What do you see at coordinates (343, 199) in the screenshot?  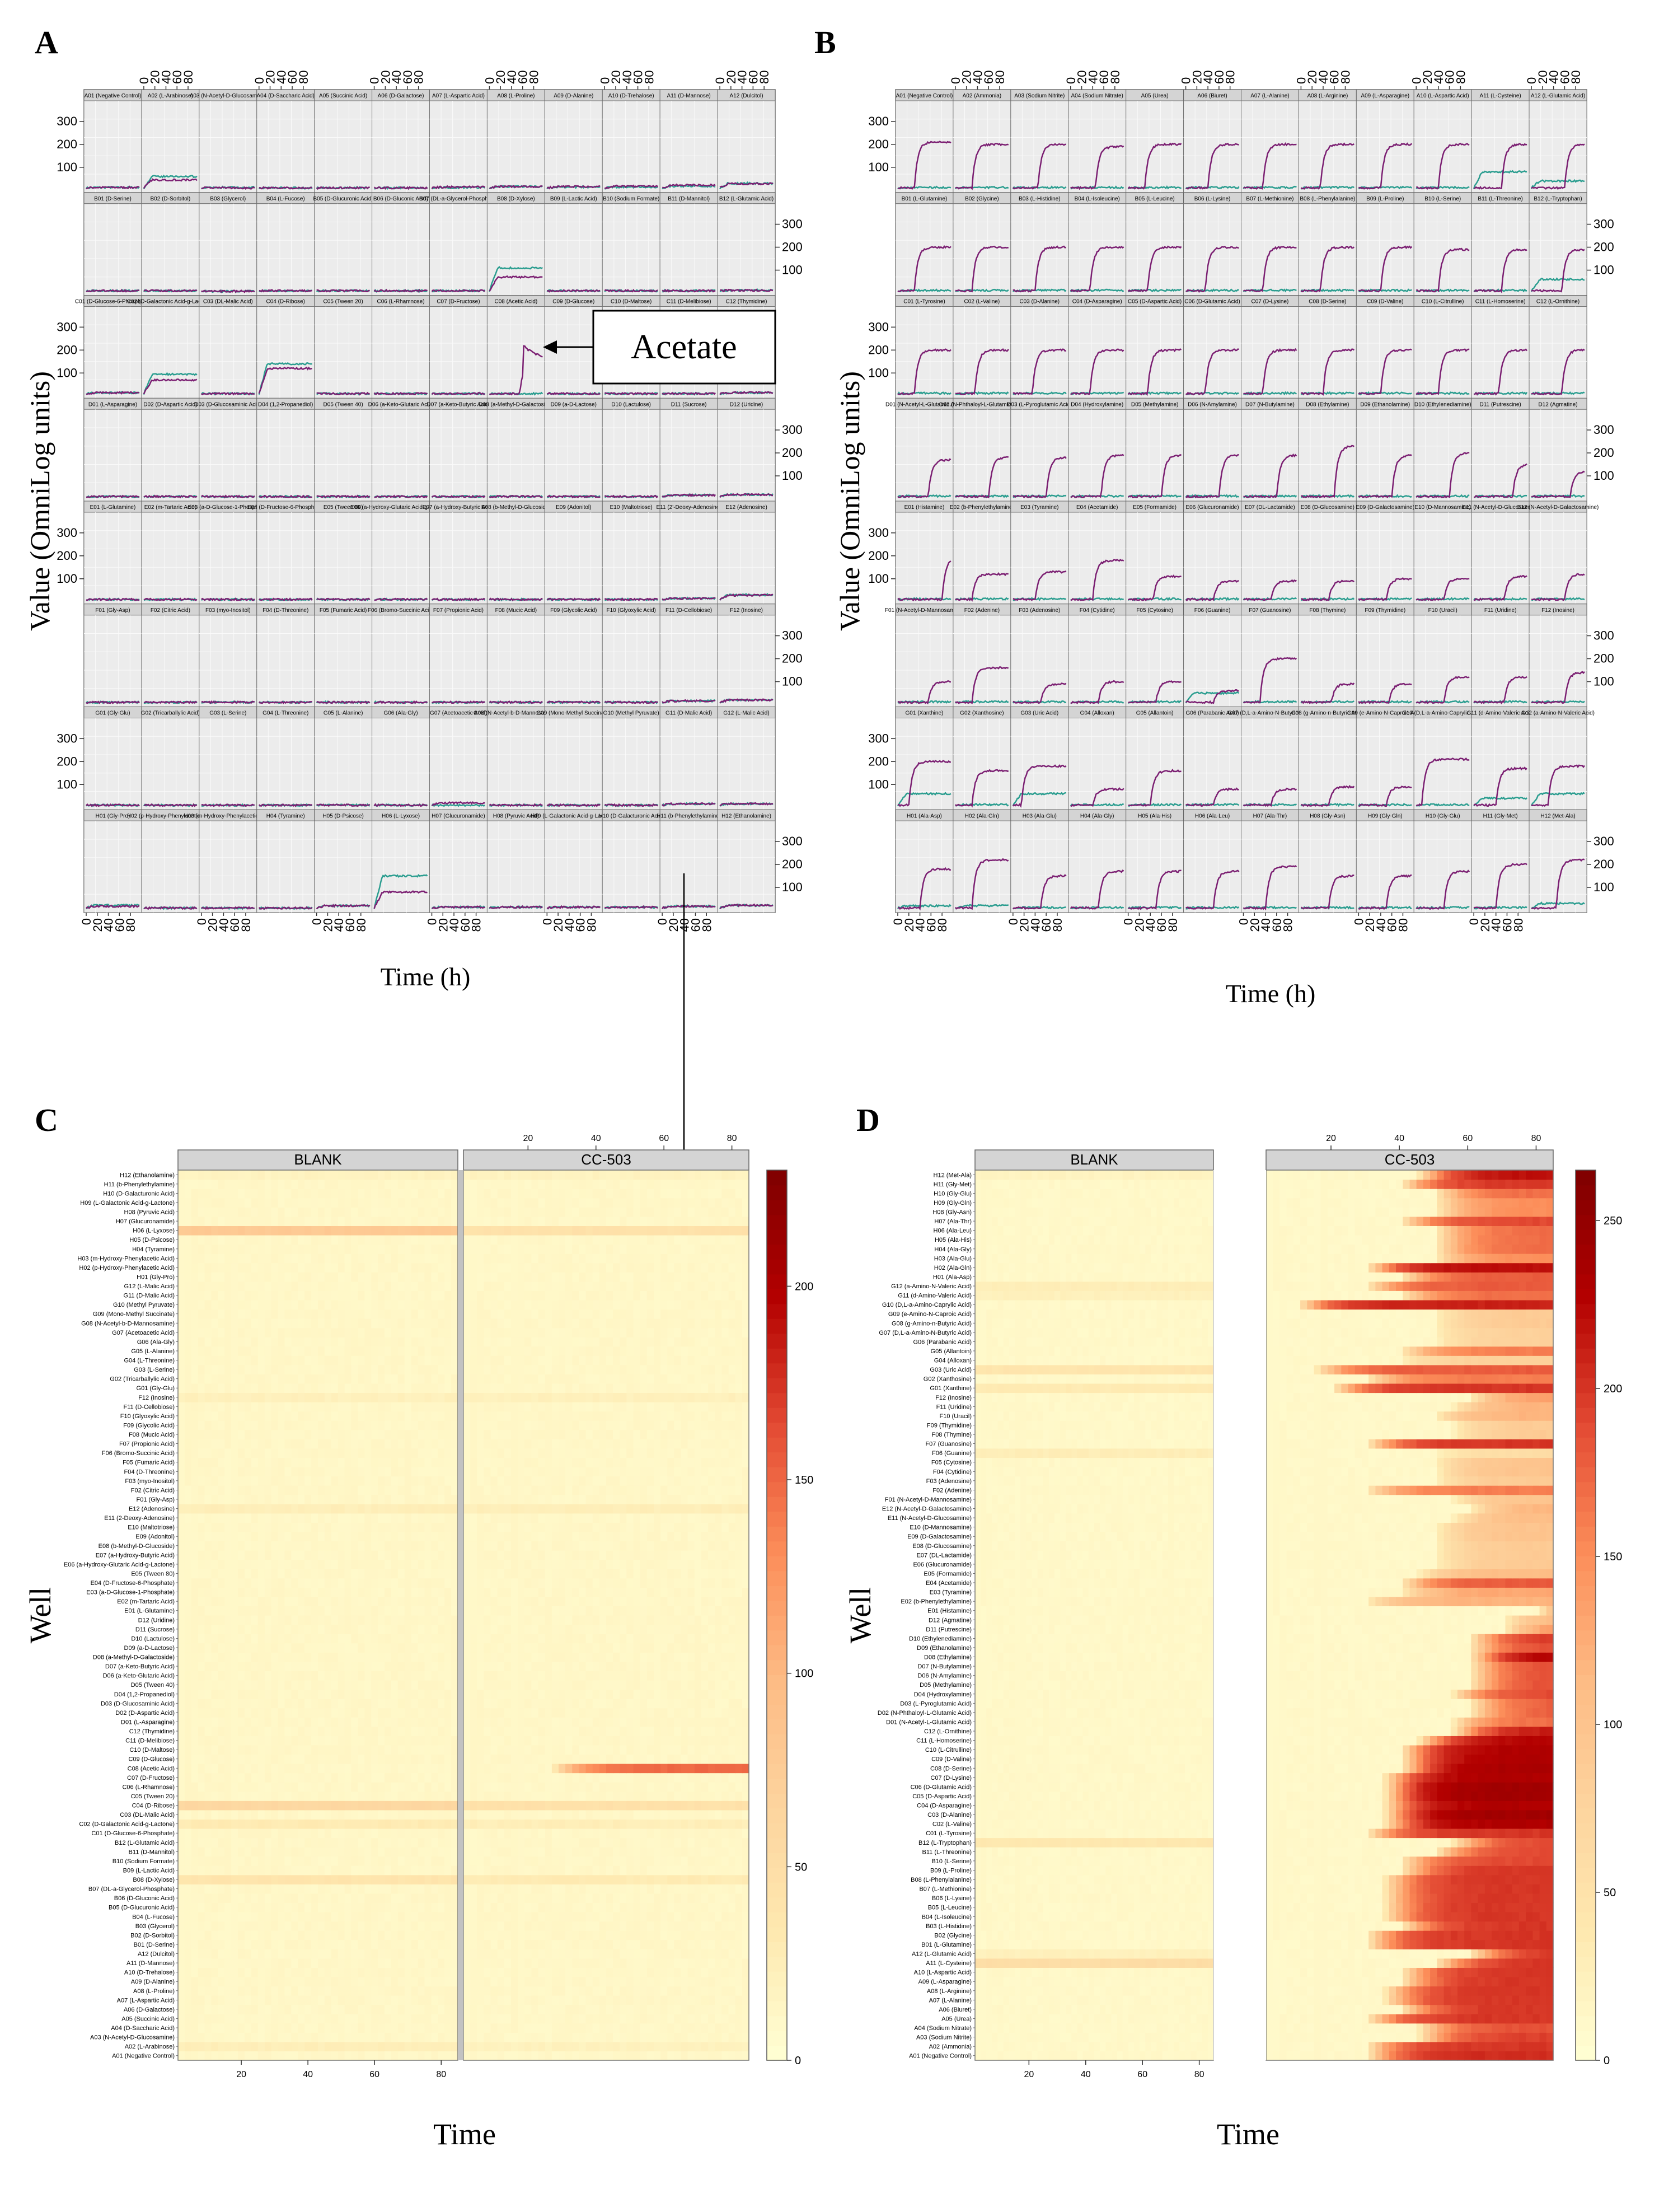 I see `well-label: B05 (D-Glucuronic Acid)` at bounding box center [343, 199].